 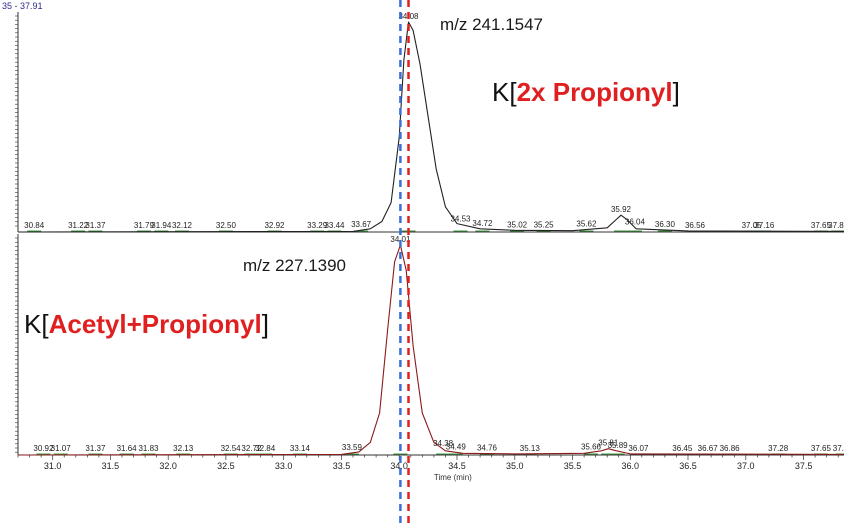 I want to click on bottom-peak-label: 32.54, so click(x=231, y=448).